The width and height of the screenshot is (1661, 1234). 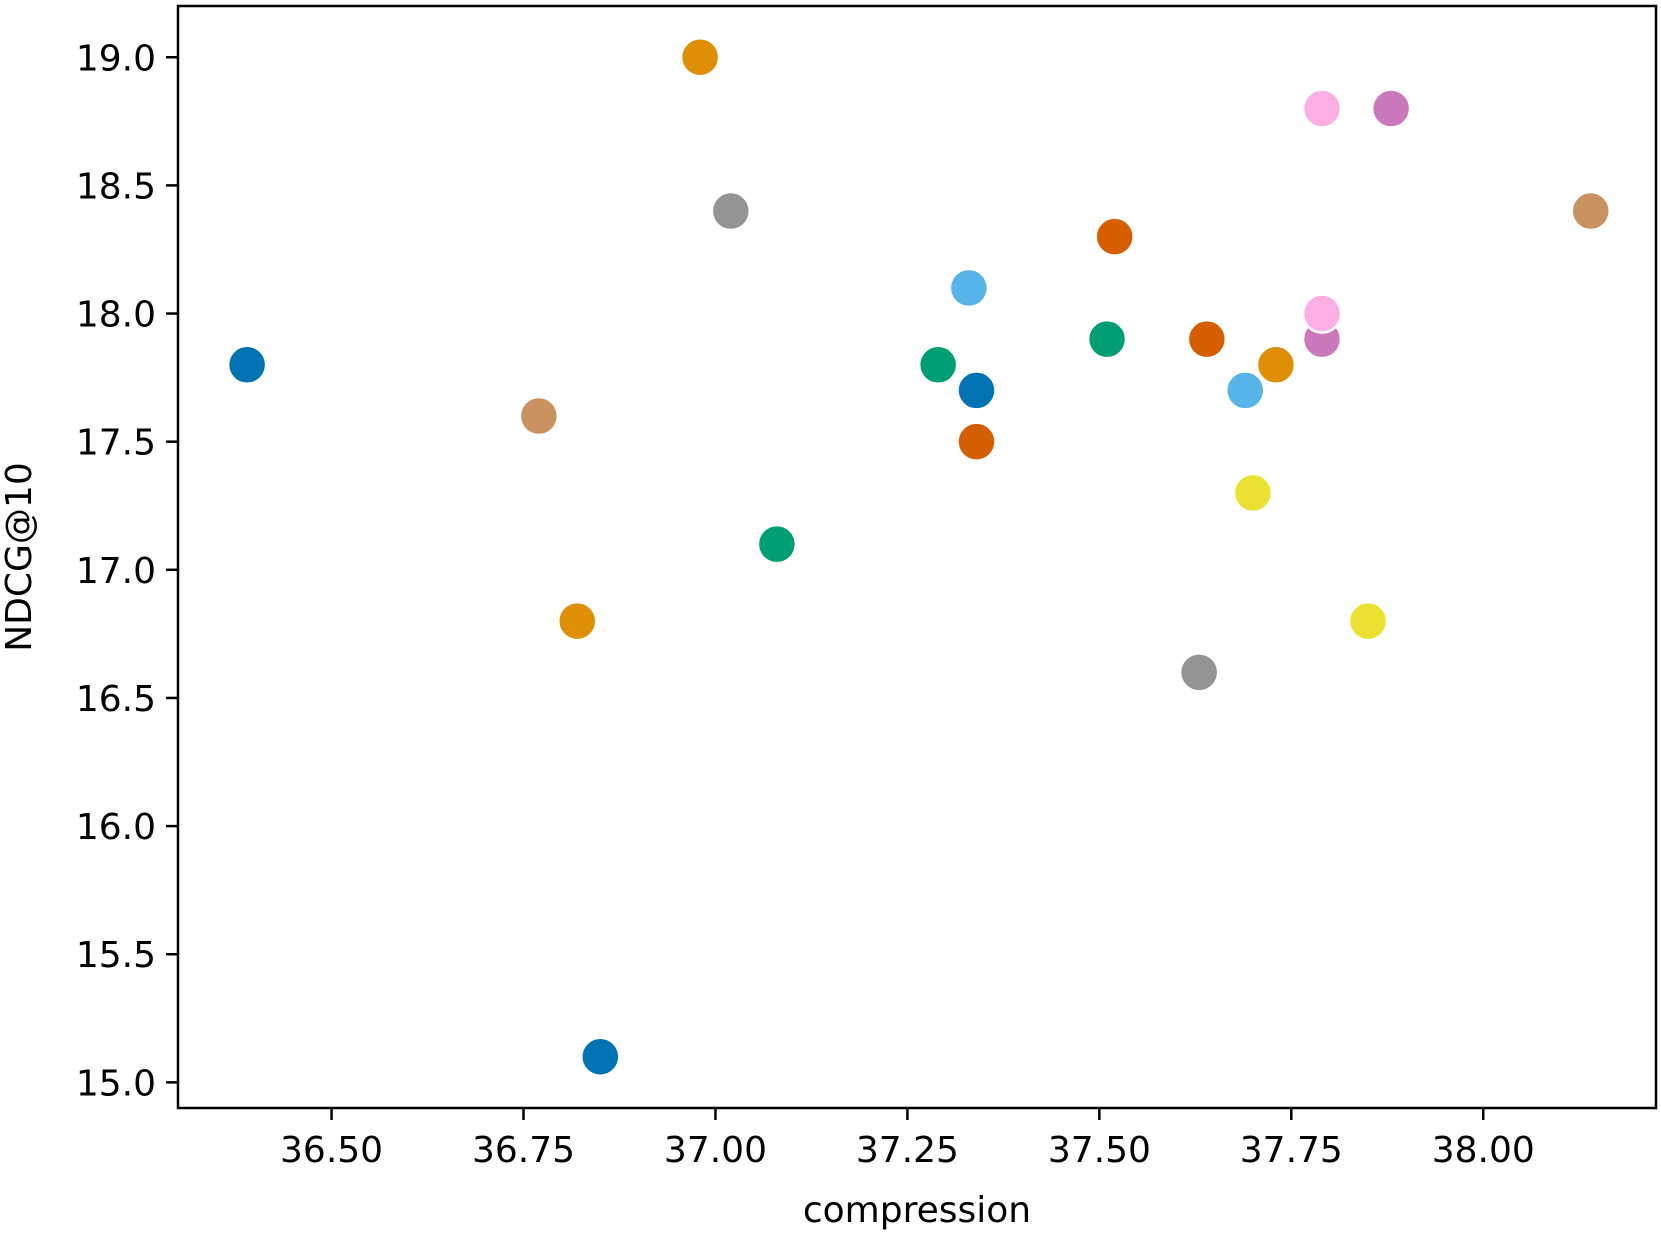 I want to click on y-tick-label: 18.5, so click(x=116, y=186).